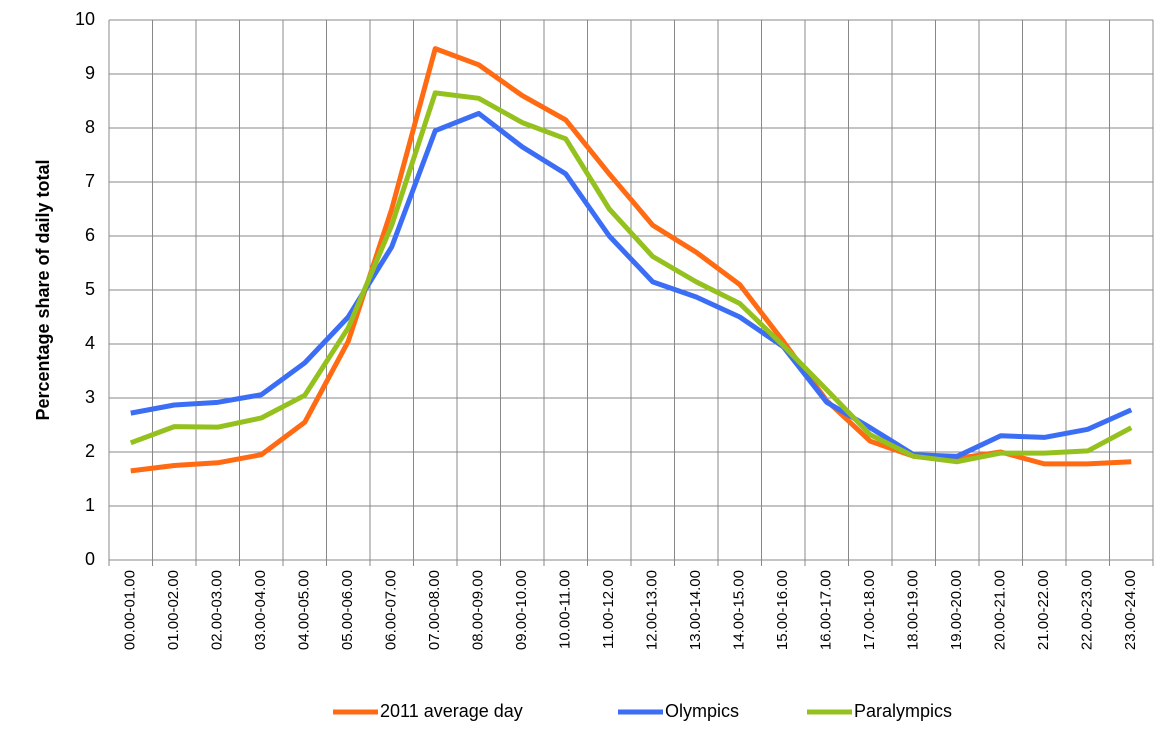  Describe the element at coordinates (1130, 610) in the screenshot. I see `x-tick-label: 23.00-24.00` at that location.